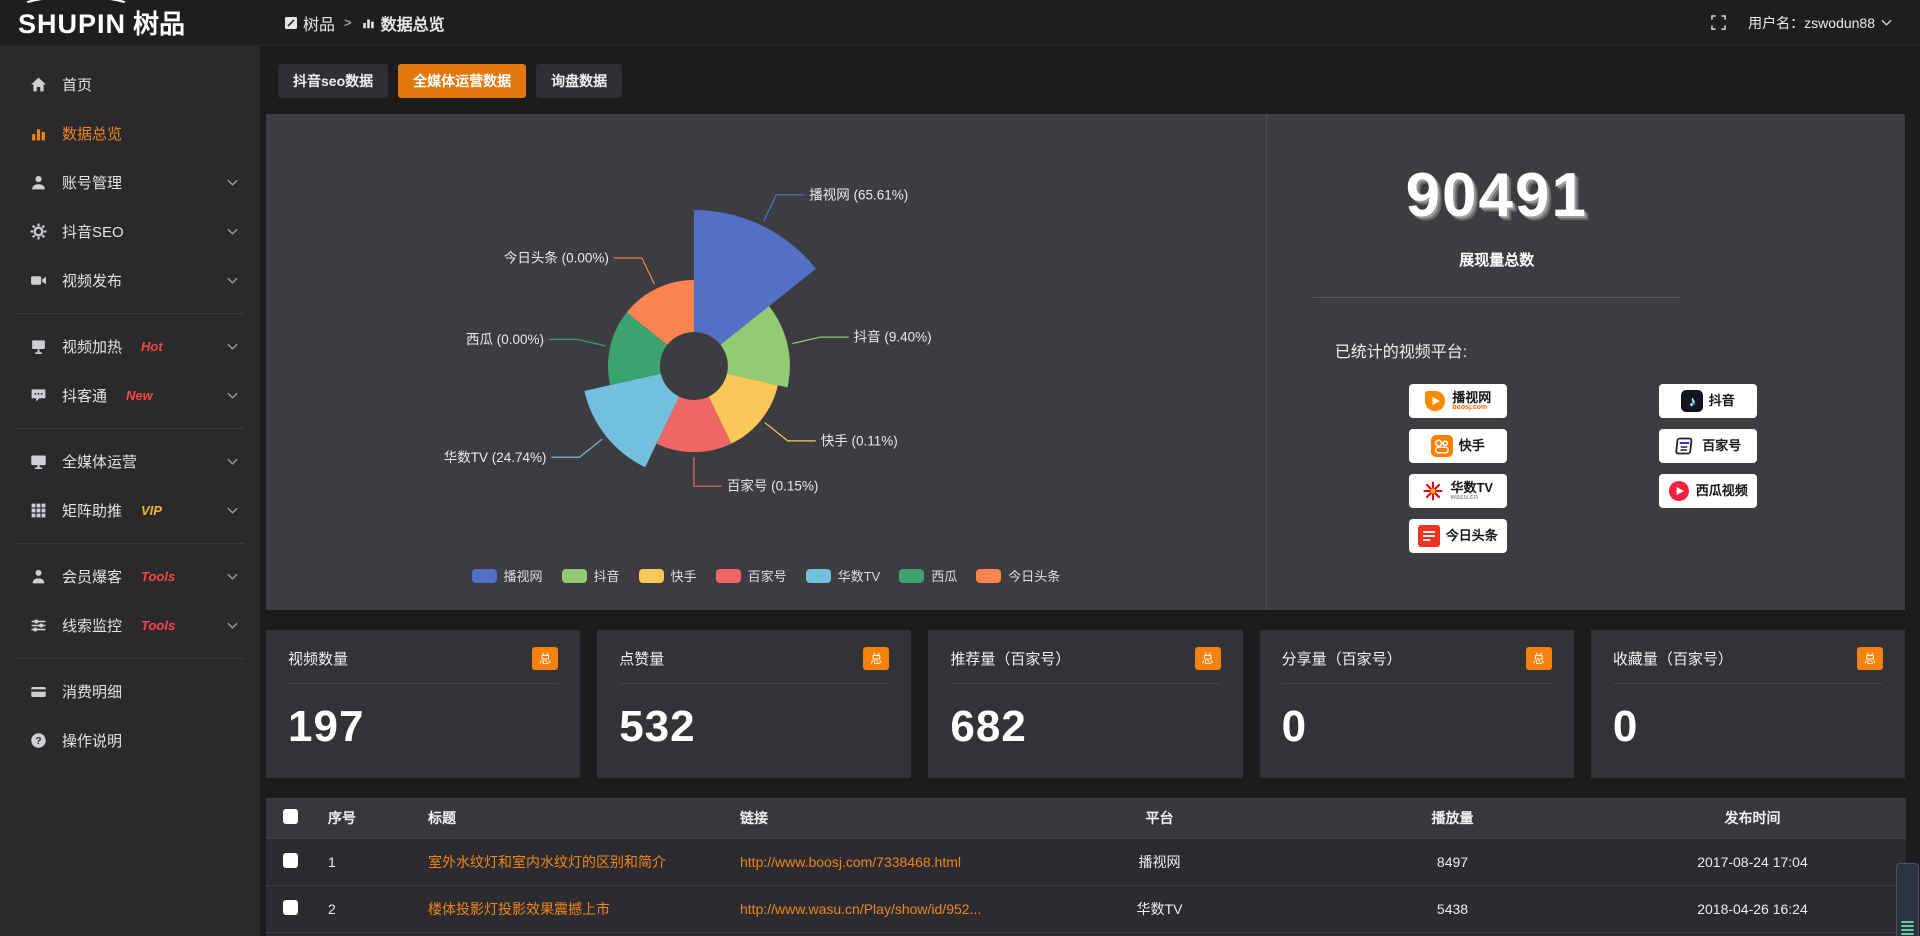 This screenshot has width=1920, height=936. What do you see at coordinates (519, 908) in the screenshot?
I see `video-title-link: 楼体投影灯投影效果震撼上市` at bounding box center [519, 908].